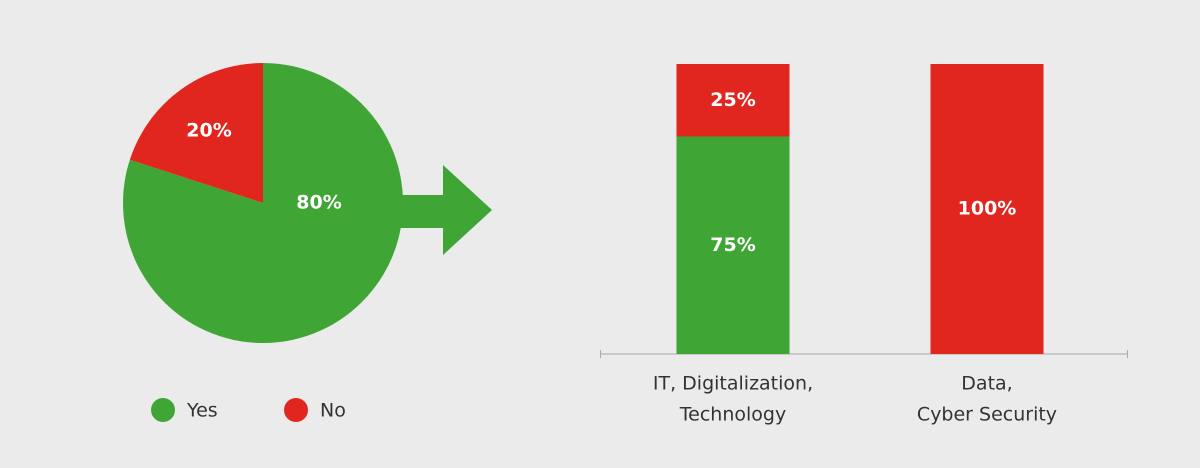 This screenshot has width=1200, height=468. What do you see at coordinates (208, 131) in the screenshot?
I see `data-label: 20%` at bounding box center [208, 131].